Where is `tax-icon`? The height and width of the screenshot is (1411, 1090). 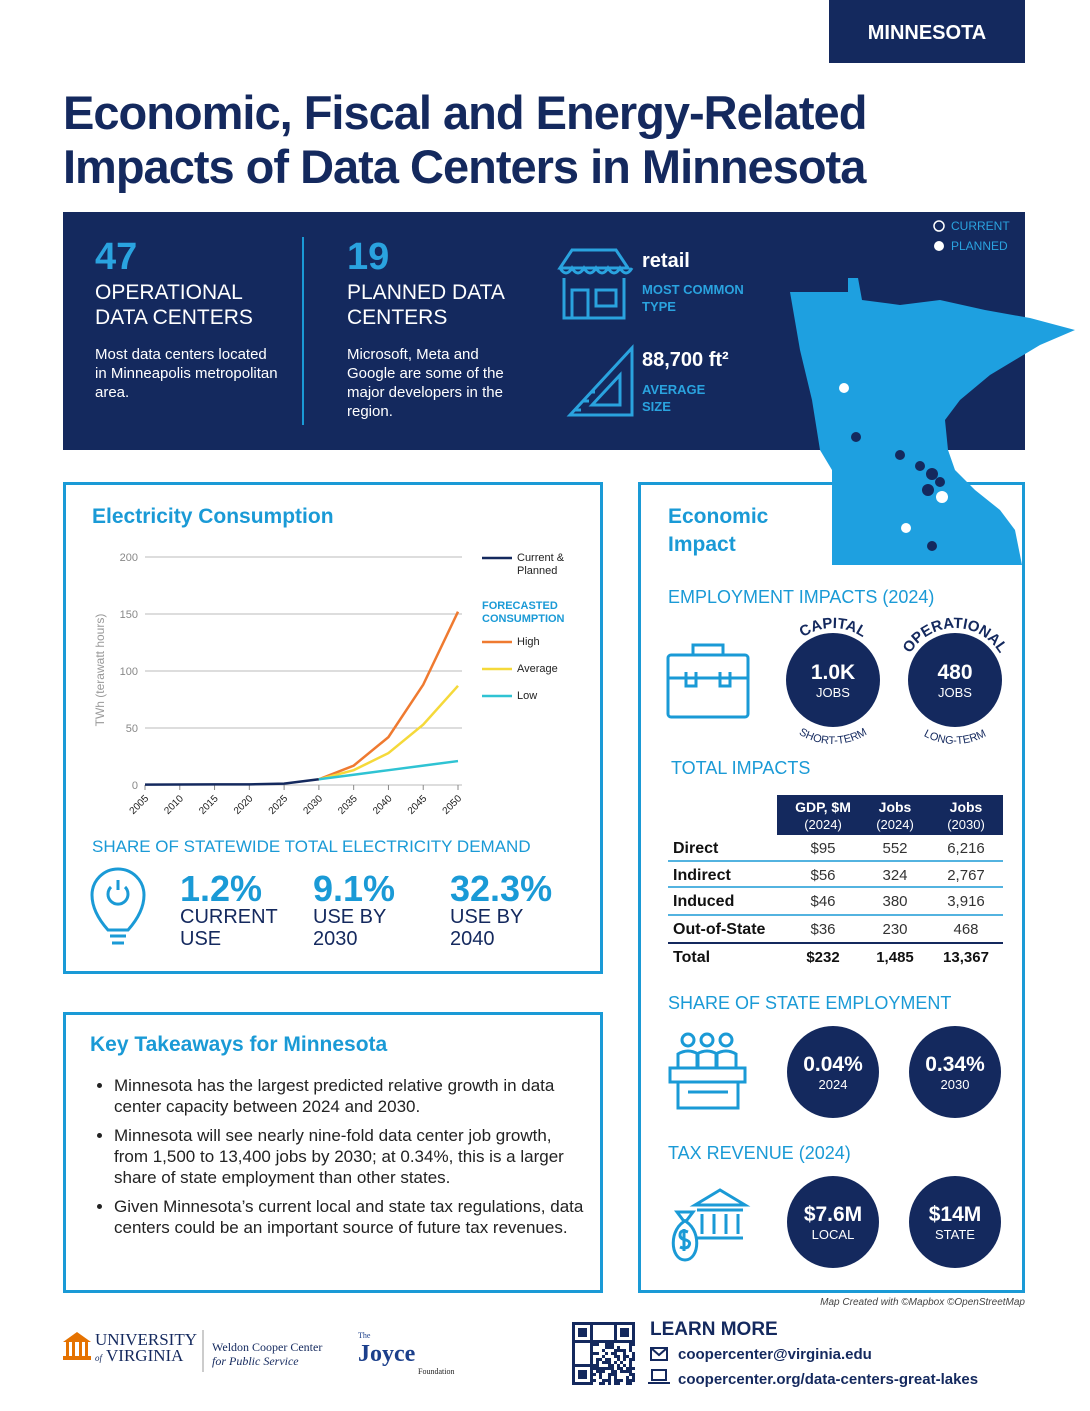 tax-icon is located at coordinates (711, 1225).